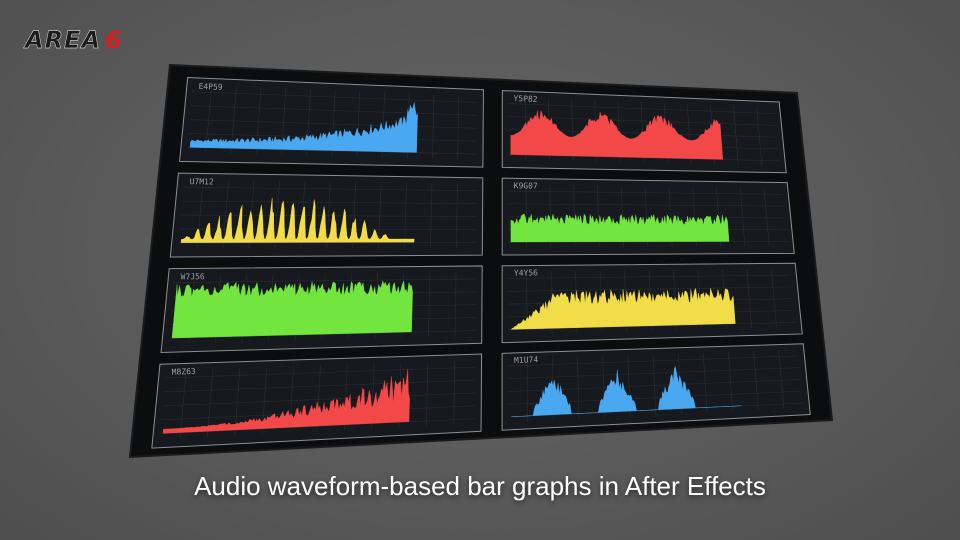  What do you see at coordinates (525, 99) in the screenshot?
I see `panel-label: Y5P82` at bounding box center [525, 99].